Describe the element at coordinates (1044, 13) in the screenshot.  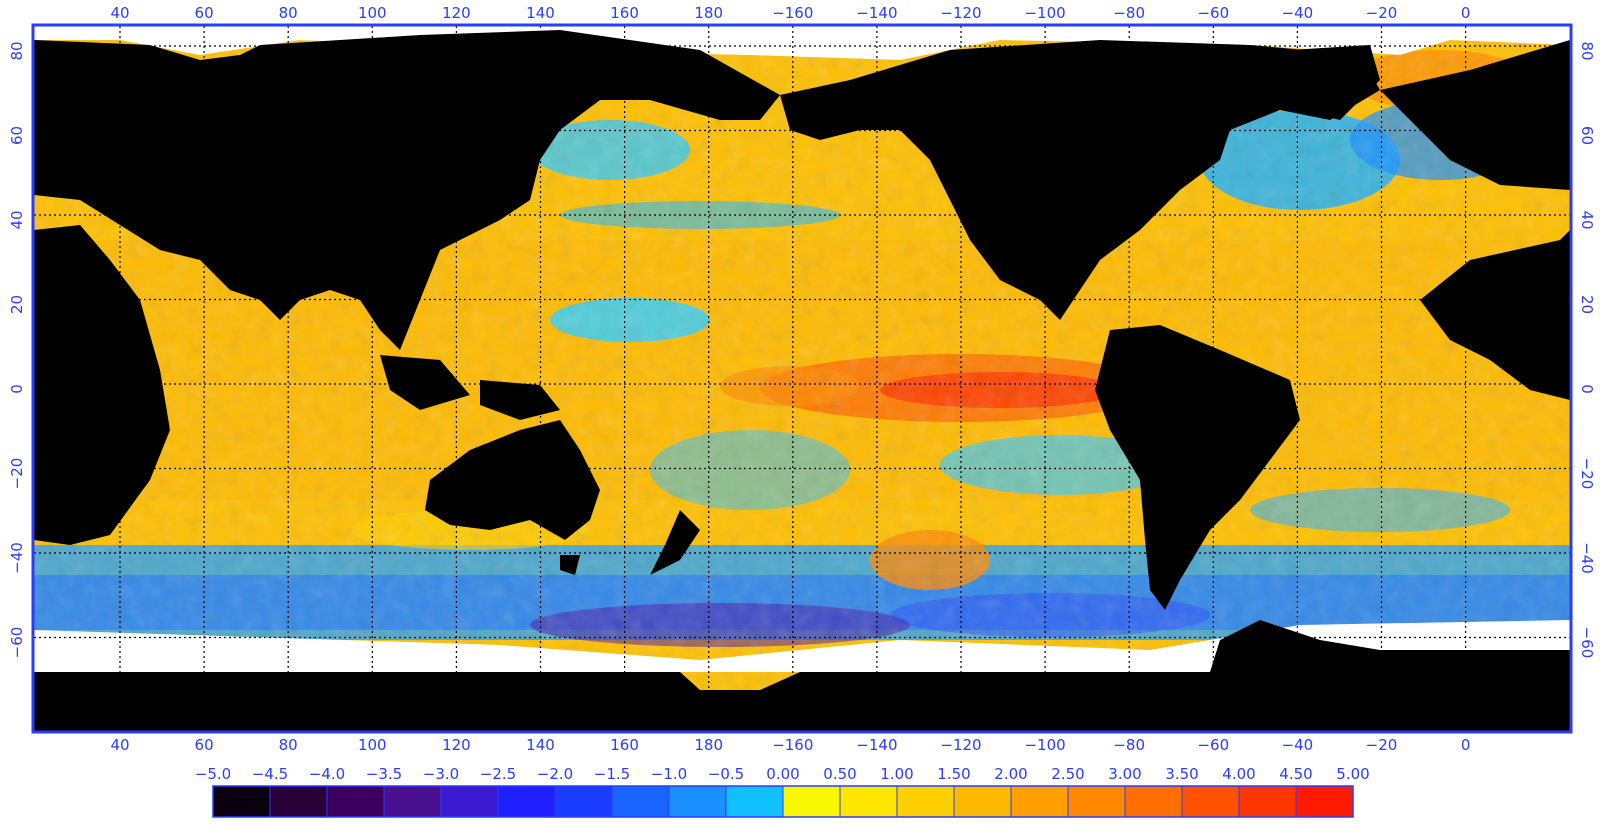
I see `top-longitude-label: −100` at that location.